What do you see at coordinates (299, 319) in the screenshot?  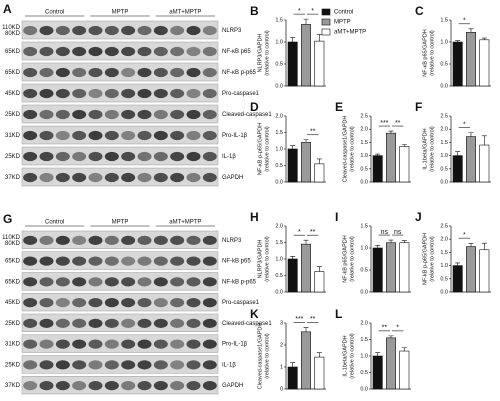 I see `significance-label: ***` at bounding box center [299, 319].